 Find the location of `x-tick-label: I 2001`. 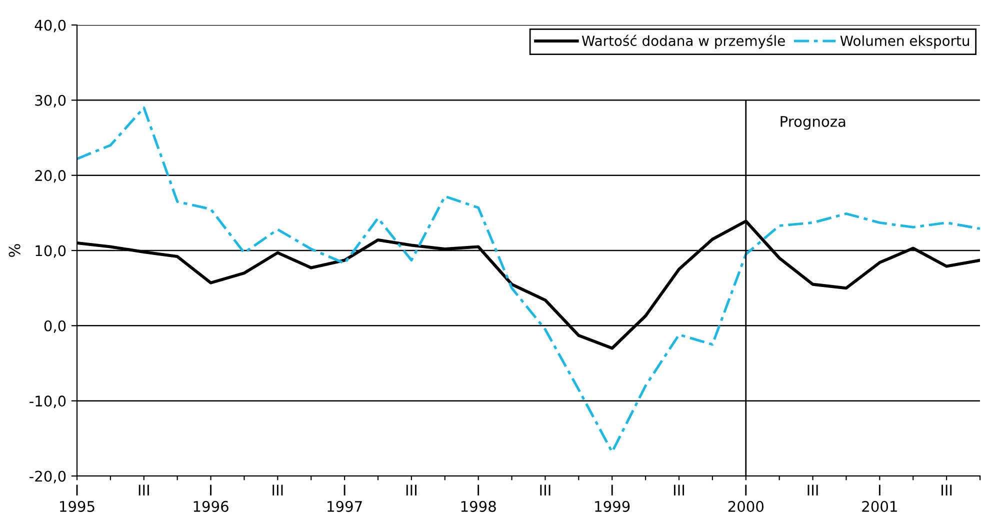

x-tick-label: I 2001 is located at coordinates (879, 498).